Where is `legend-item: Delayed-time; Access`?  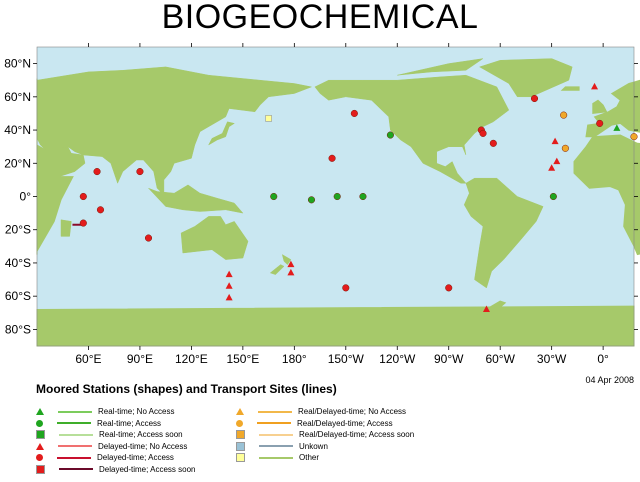
legend-item: Delayed-time; Access is located at coordinates (116, 458).